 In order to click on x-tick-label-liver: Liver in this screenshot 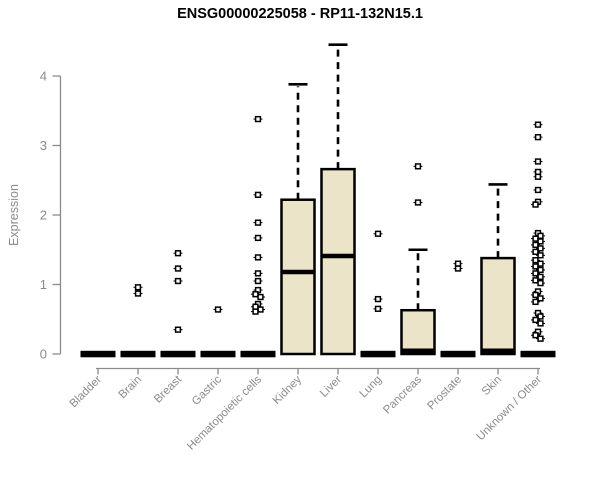, I will do `click(331, 387)`.